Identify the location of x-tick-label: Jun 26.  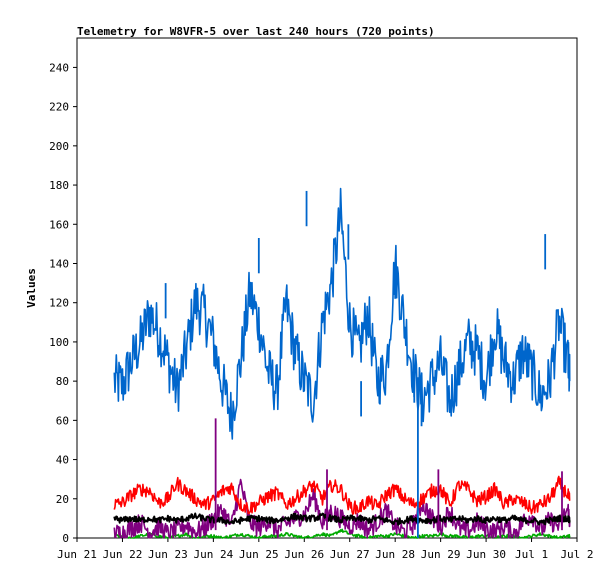
(304, 554).